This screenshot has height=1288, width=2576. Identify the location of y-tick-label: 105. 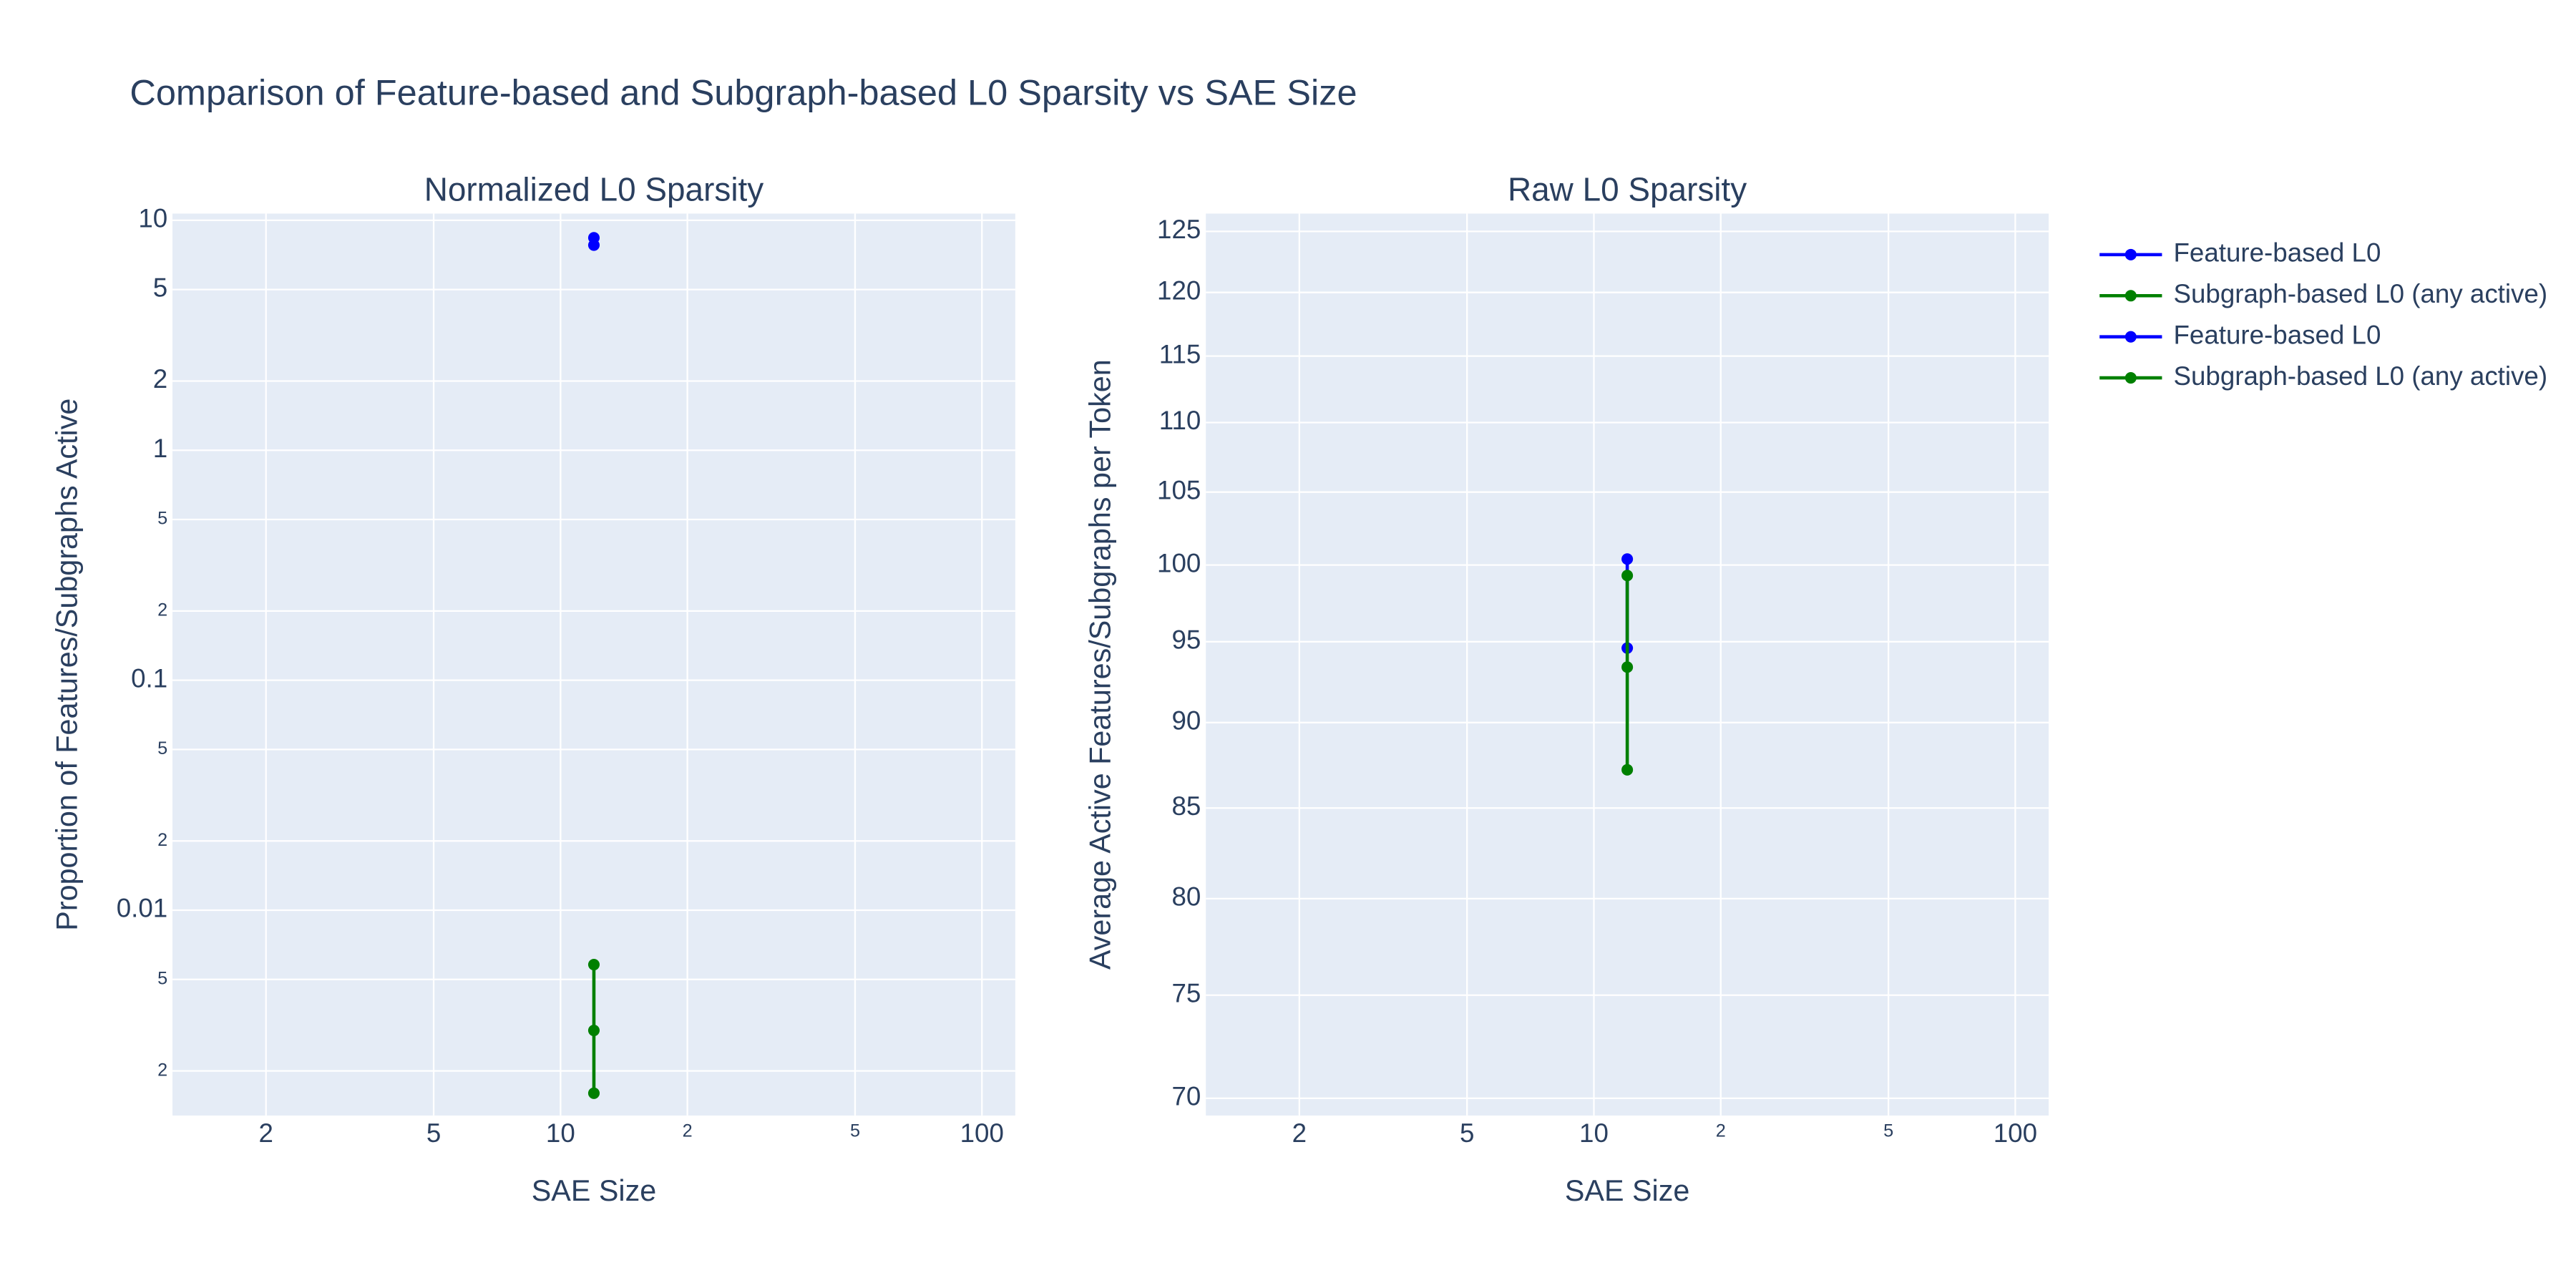
(1179, 489).